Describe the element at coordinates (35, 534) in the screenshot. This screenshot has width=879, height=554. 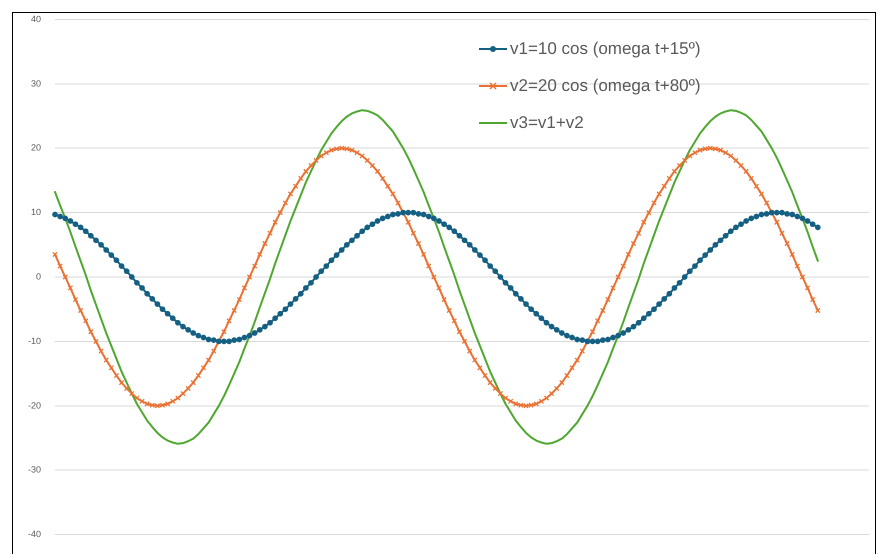
I see `y-tick-label: -40` at that location.